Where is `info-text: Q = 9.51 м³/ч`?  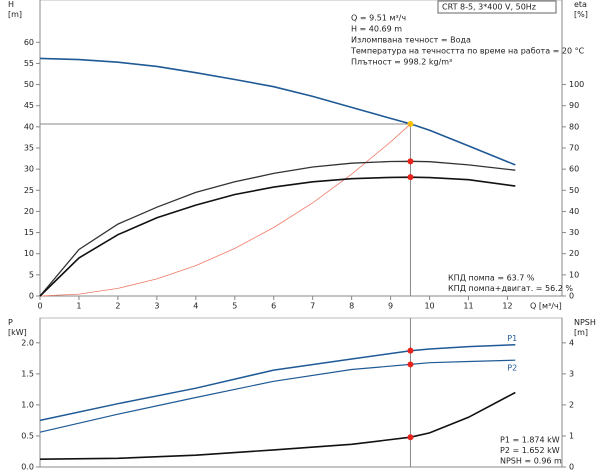 info-text: Q = 9.51 м³/ч is located at coordinates (378, 18).